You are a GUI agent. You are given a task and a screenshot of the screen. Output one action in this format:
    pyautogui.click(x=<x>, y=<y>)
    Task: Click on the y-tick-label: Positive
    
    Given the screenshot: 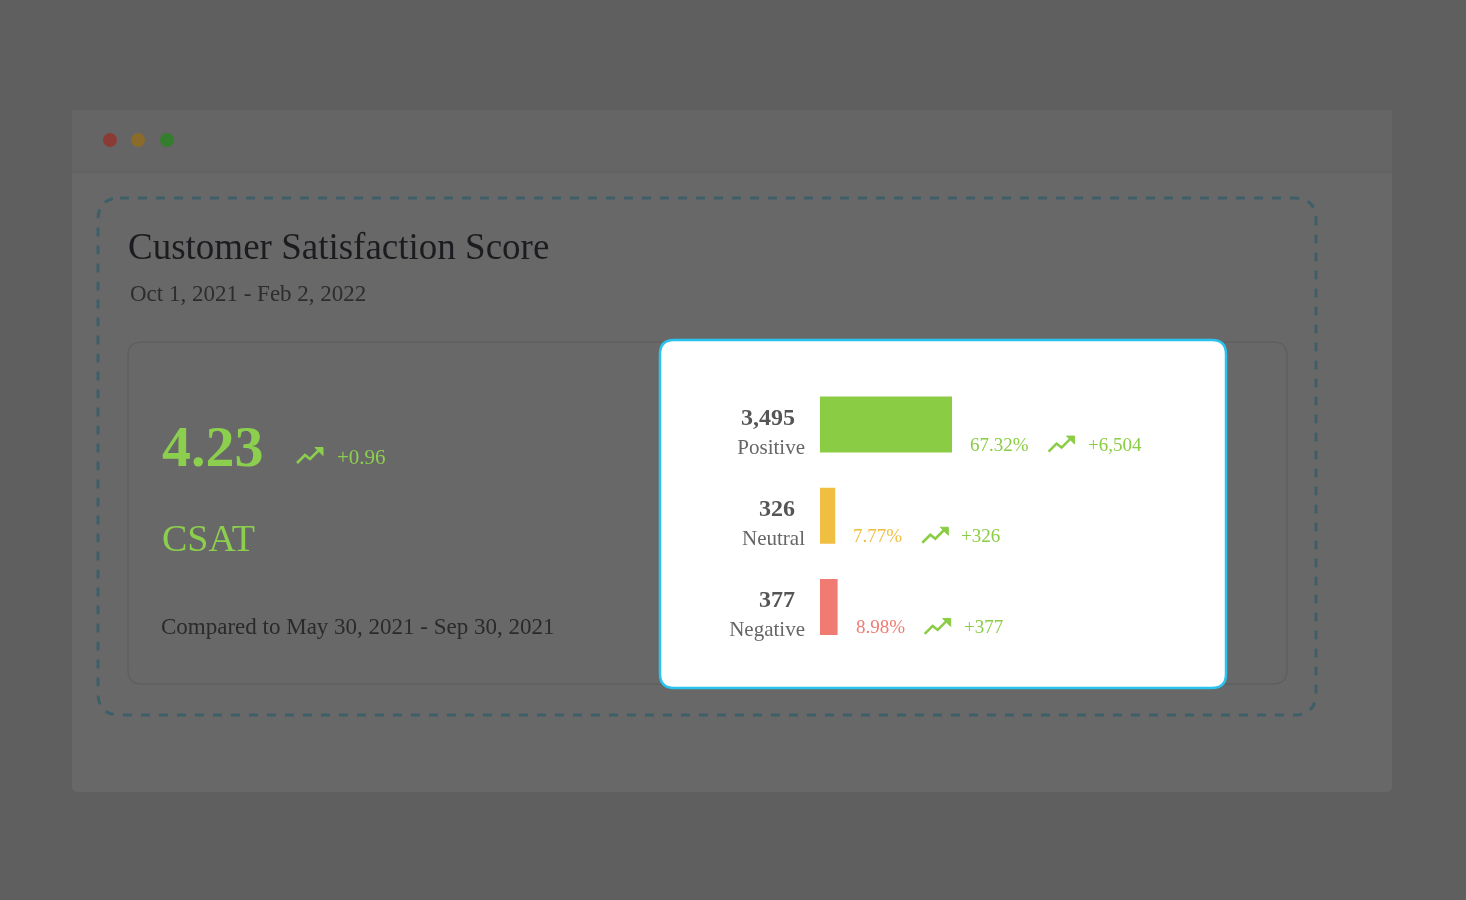 What is the action you would take?
    pyautogui.click(x=771, y=446)
    